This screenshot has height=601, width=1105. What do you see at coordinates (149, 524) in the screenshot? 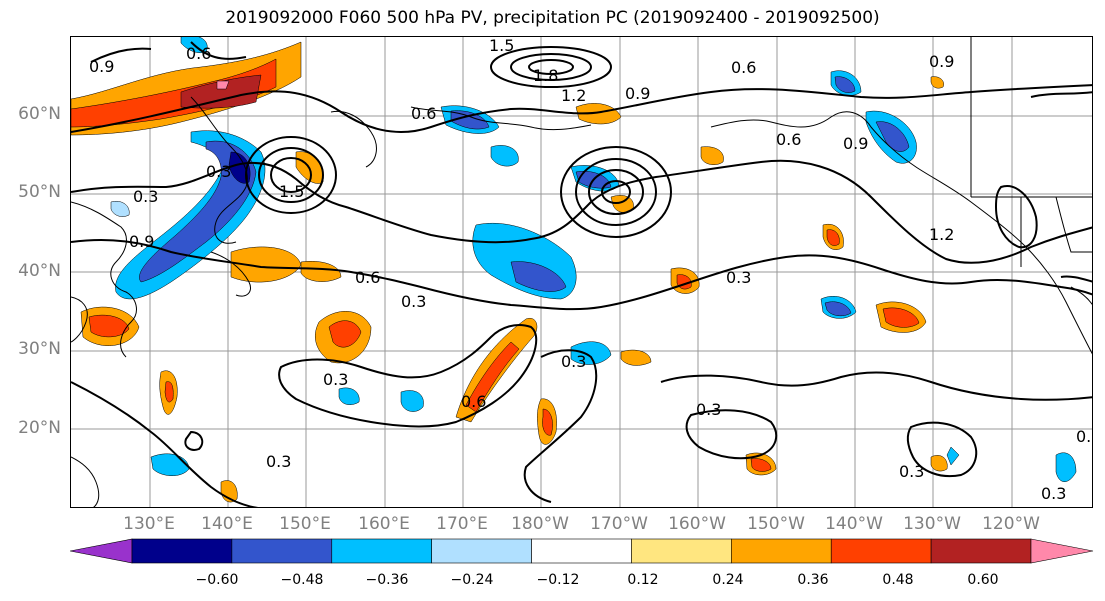
I see `lon-label: 130°E` at bounding box center [149, 524].